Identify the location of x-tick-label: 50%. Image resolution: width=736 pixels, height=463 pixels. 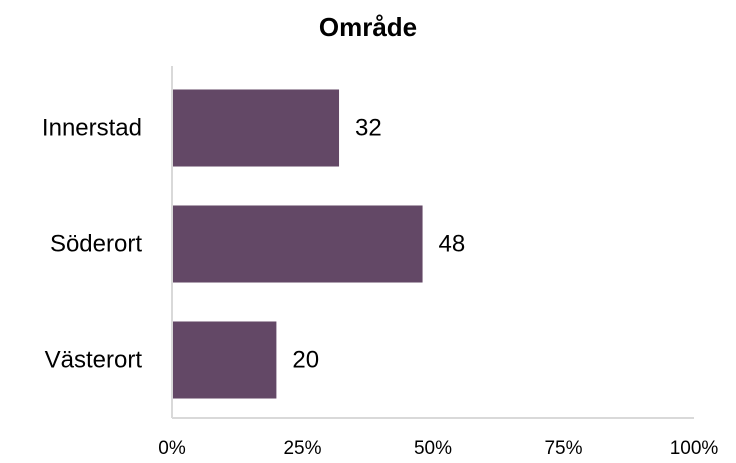
(433, 448).